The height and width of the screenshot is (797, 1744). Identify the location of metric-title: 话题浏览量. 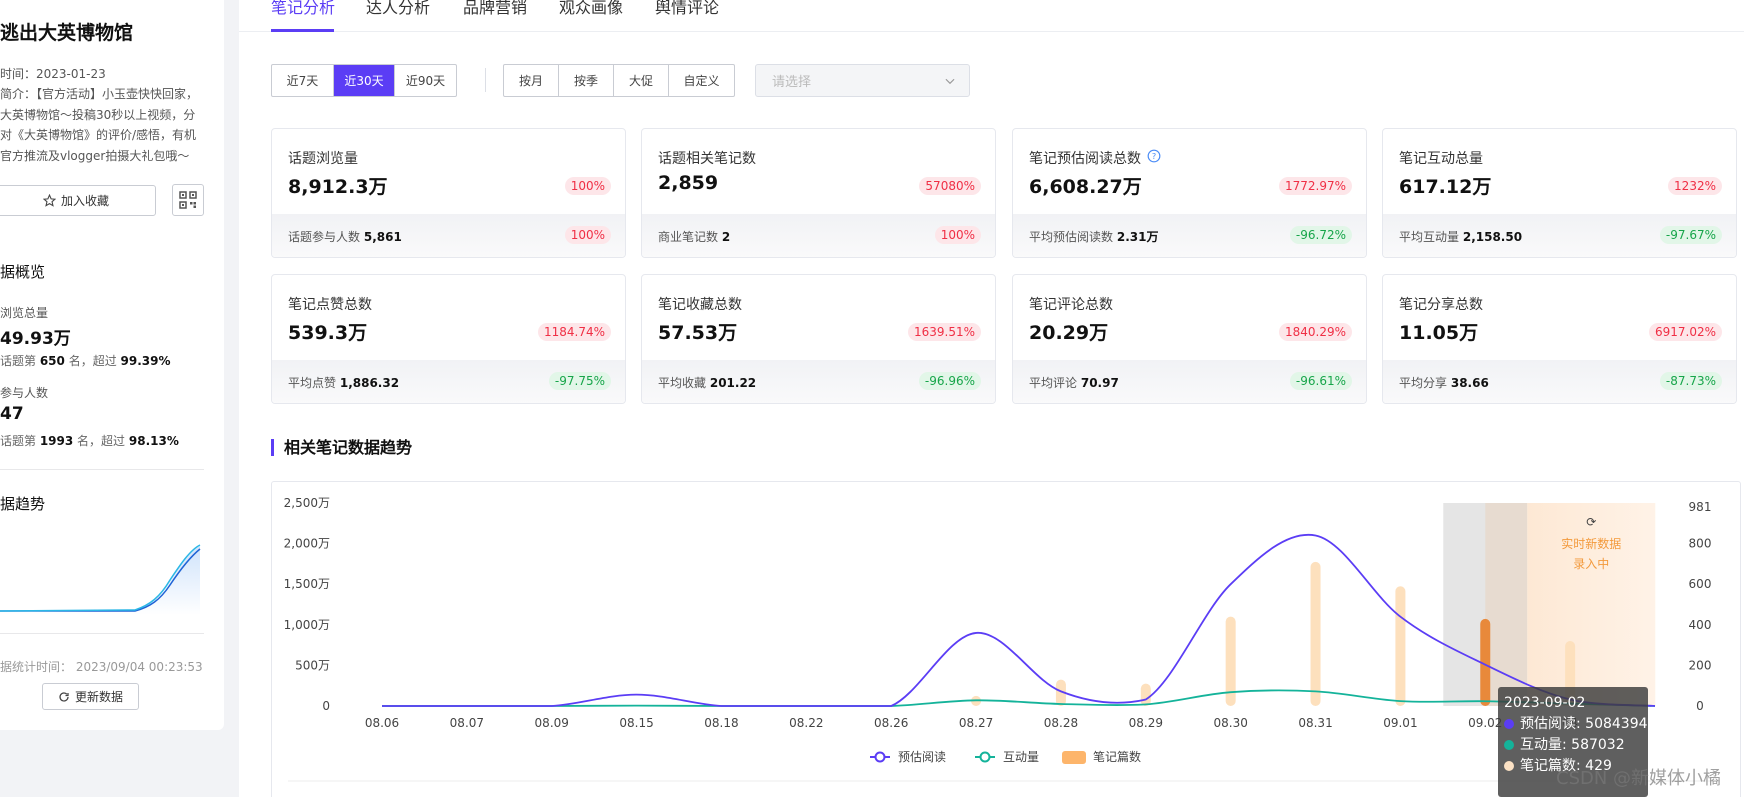
(323, 159).